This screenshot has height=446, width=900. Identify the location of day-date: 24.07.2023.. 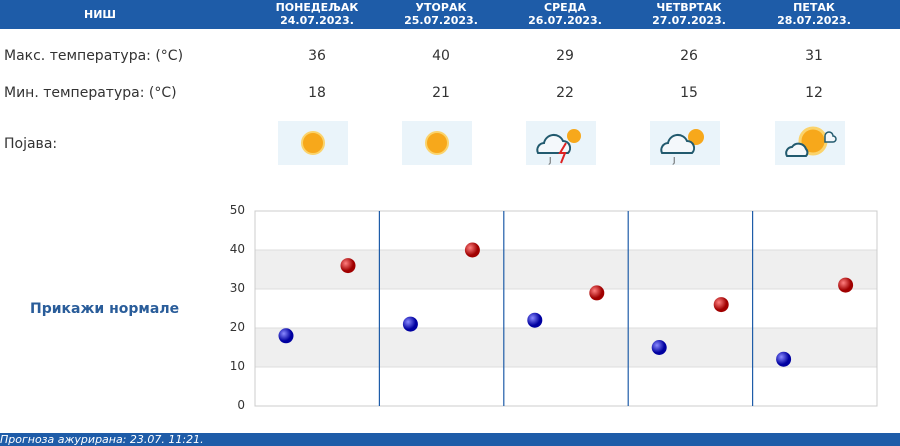
(317, 20).